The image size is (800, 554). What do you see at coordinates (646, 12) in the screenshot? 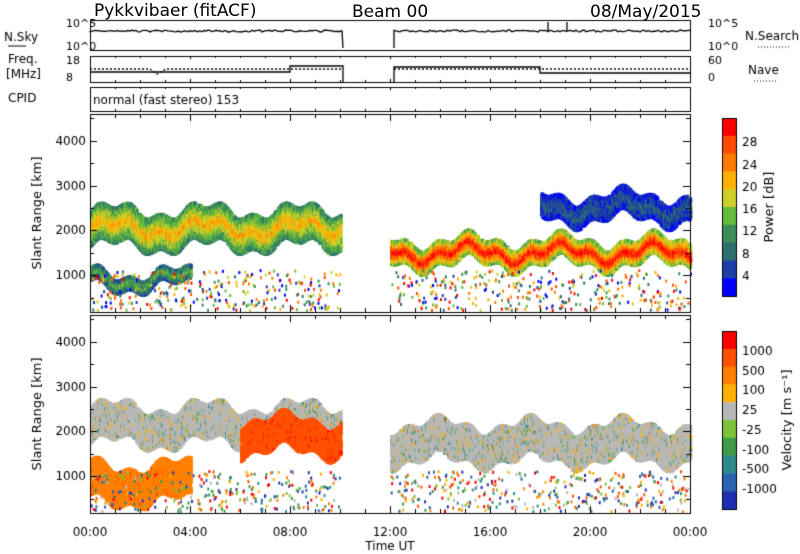
I see `date-title: 08/May/2015` at bounding box center [646, 12].